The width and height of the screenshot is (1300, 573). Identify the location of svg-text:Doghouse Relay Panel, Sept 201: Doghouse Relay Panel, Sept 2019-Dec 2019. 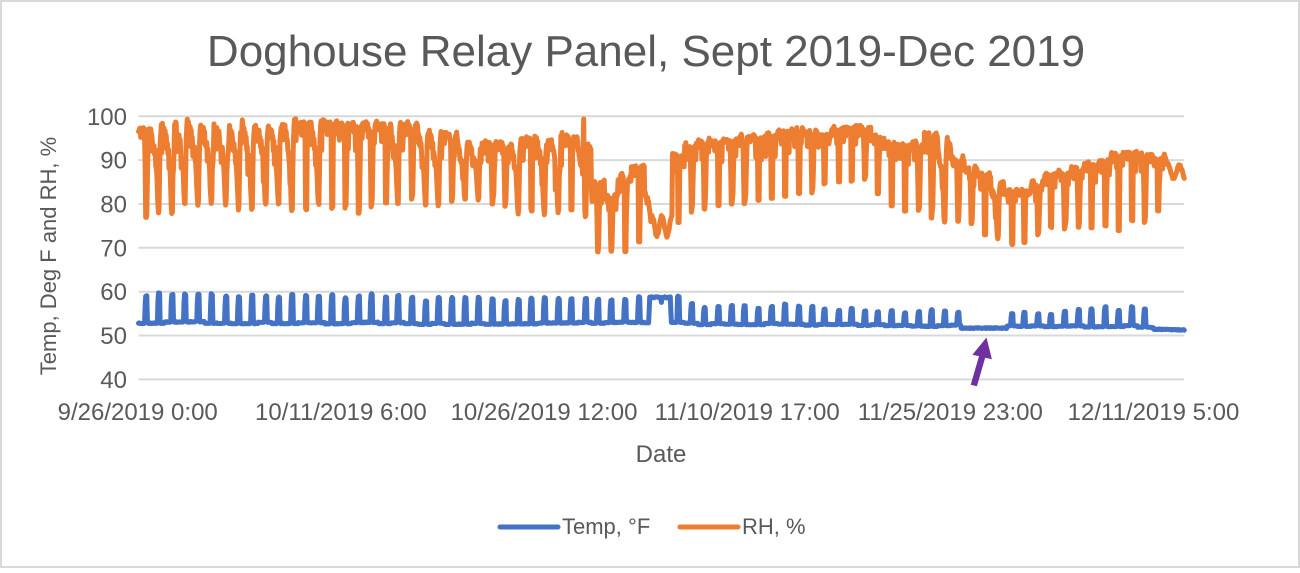
(646, 51).